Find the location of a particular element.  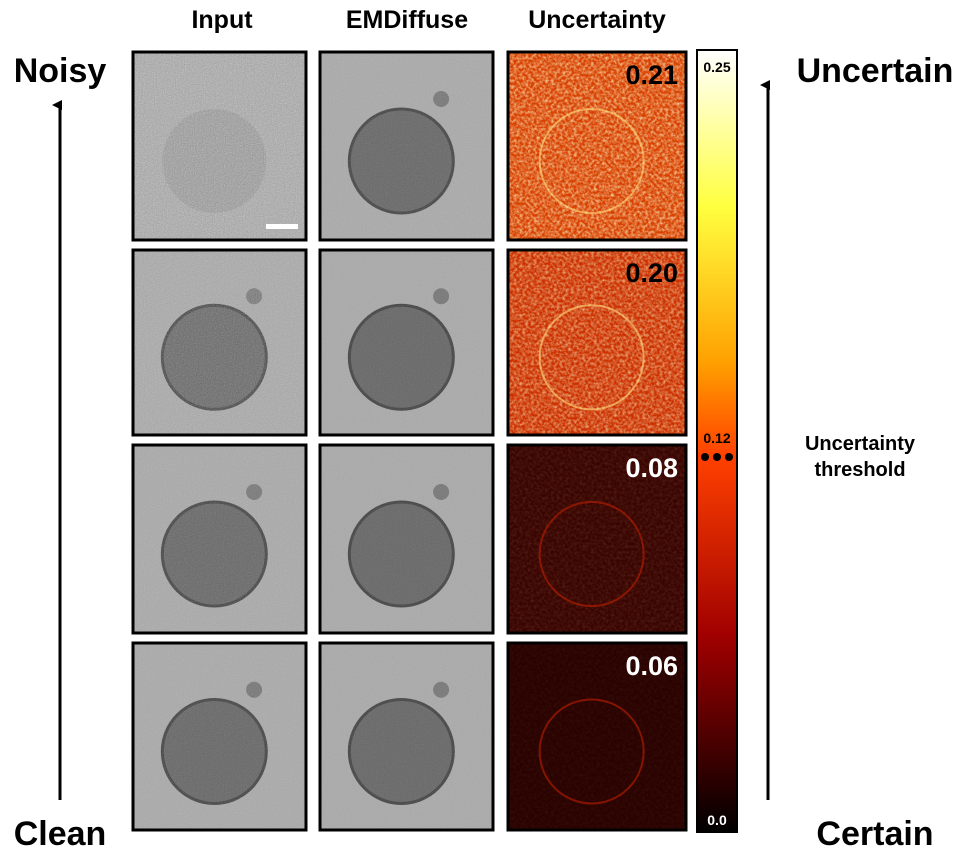

threshold-dots is located at coordinates (717, 457).